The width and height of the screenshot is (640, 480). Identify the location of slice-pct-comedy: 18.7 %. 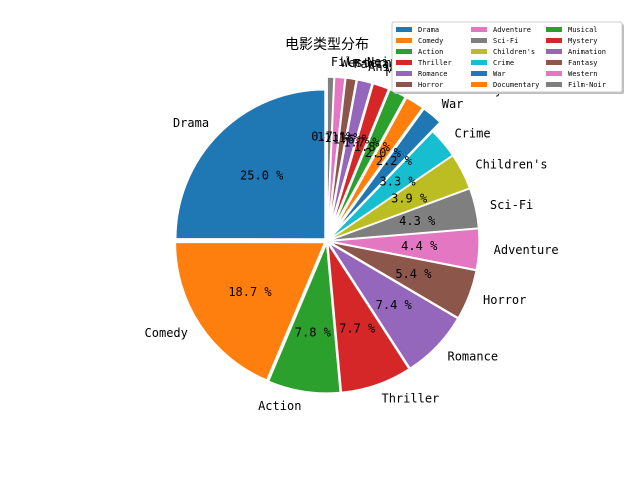
(250, 292).